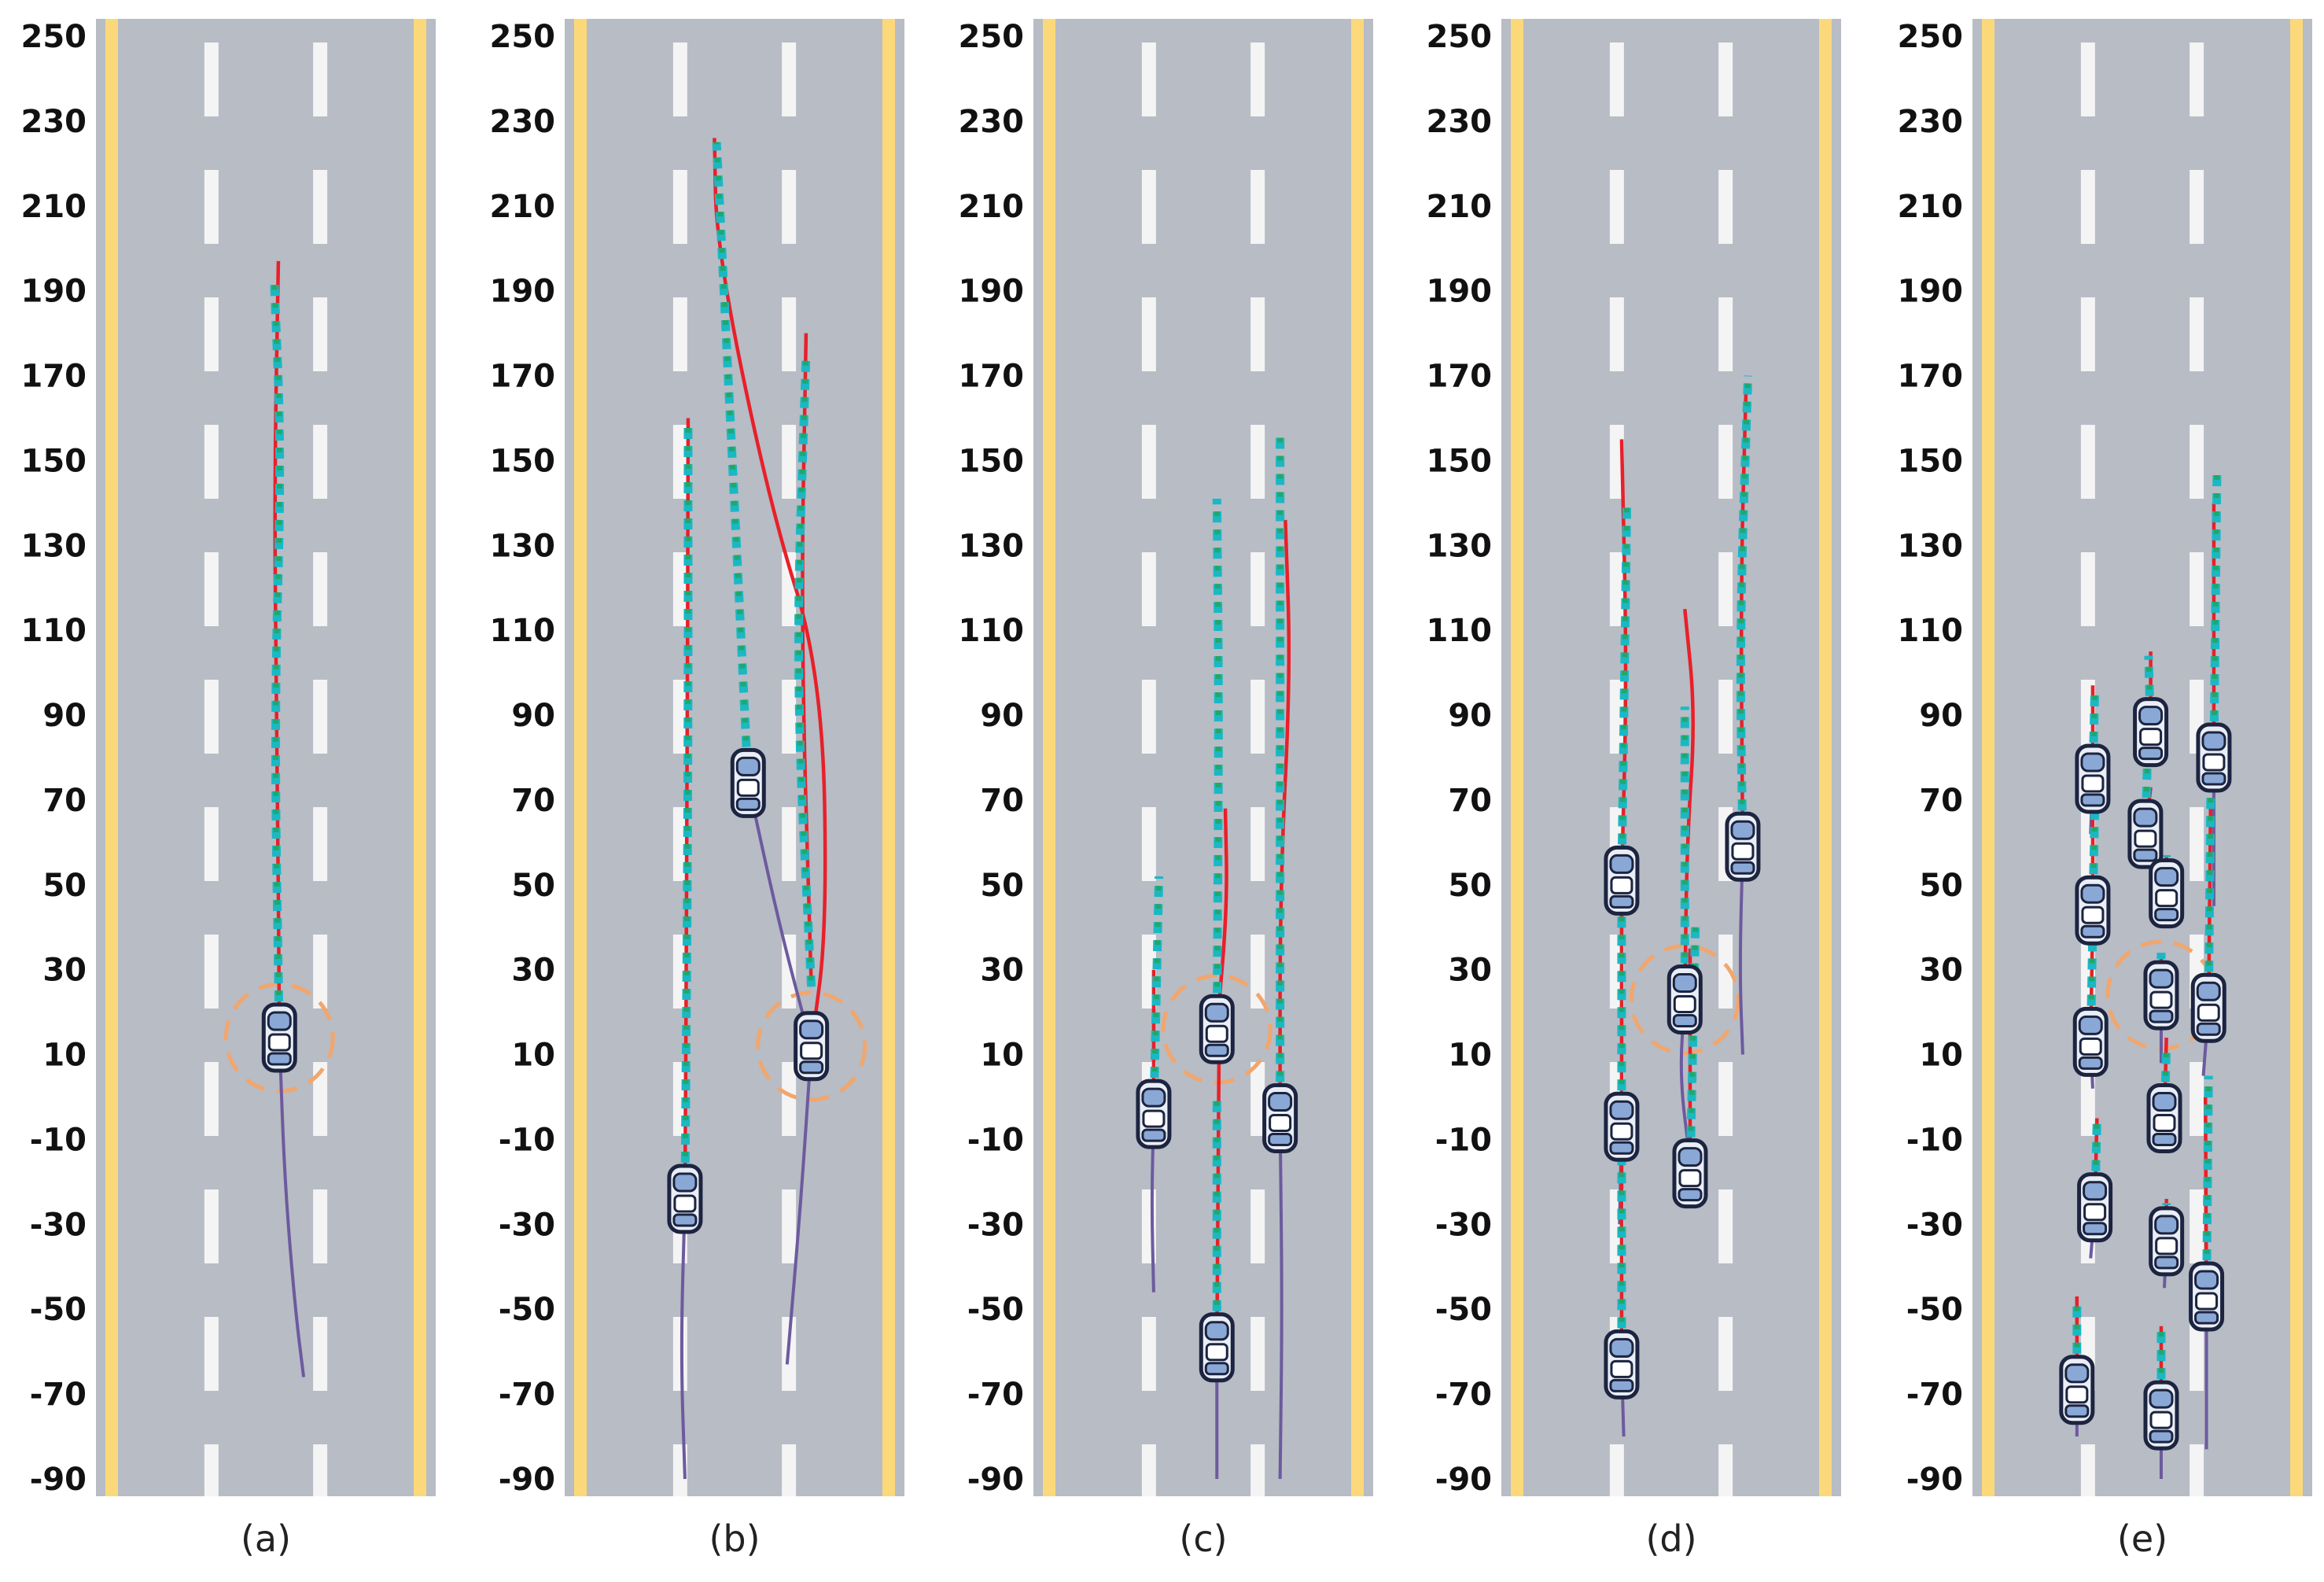  Describe the element at coordinates (1941, 1056) in the screenshot. I see `y-tick-label: 10` at that location.